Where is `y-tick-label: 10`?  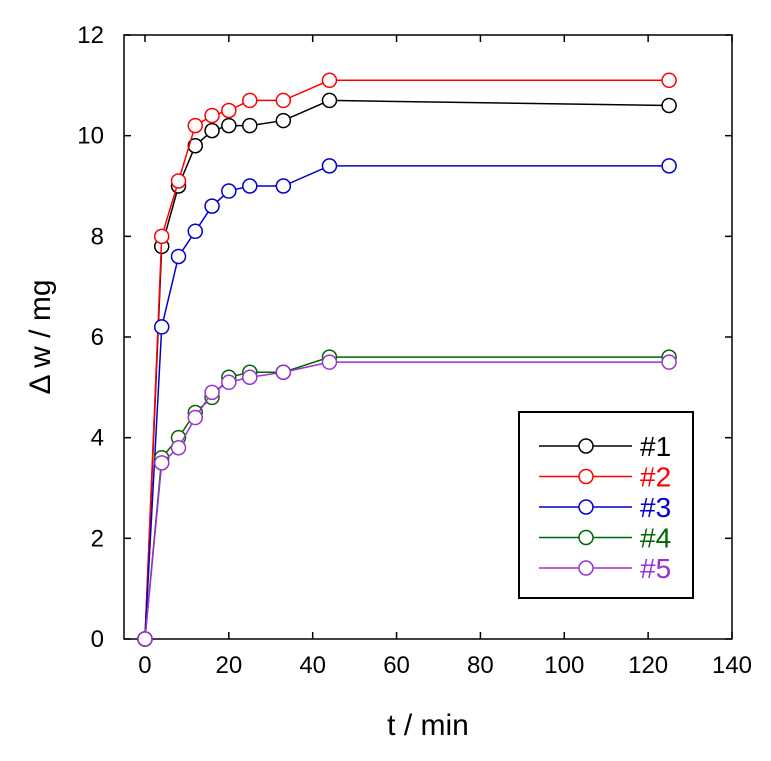 y-tick-label: 10 is located at coordinates (90, 136).